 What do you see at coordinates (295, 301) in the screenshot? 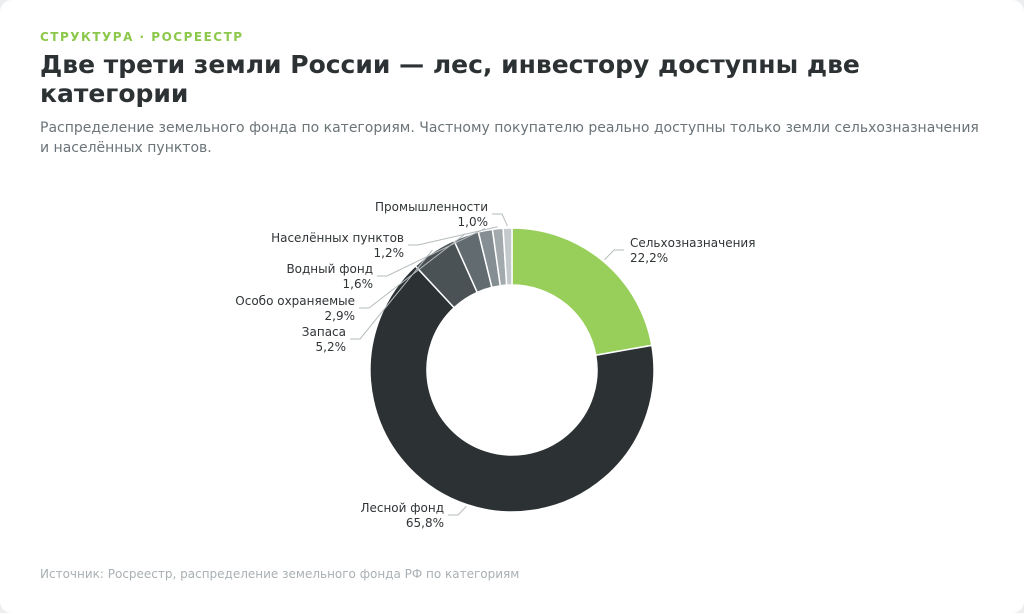
I see `slice-label-особо-охраняемые: Особо охраняемые` at bounding box center [295, 301].